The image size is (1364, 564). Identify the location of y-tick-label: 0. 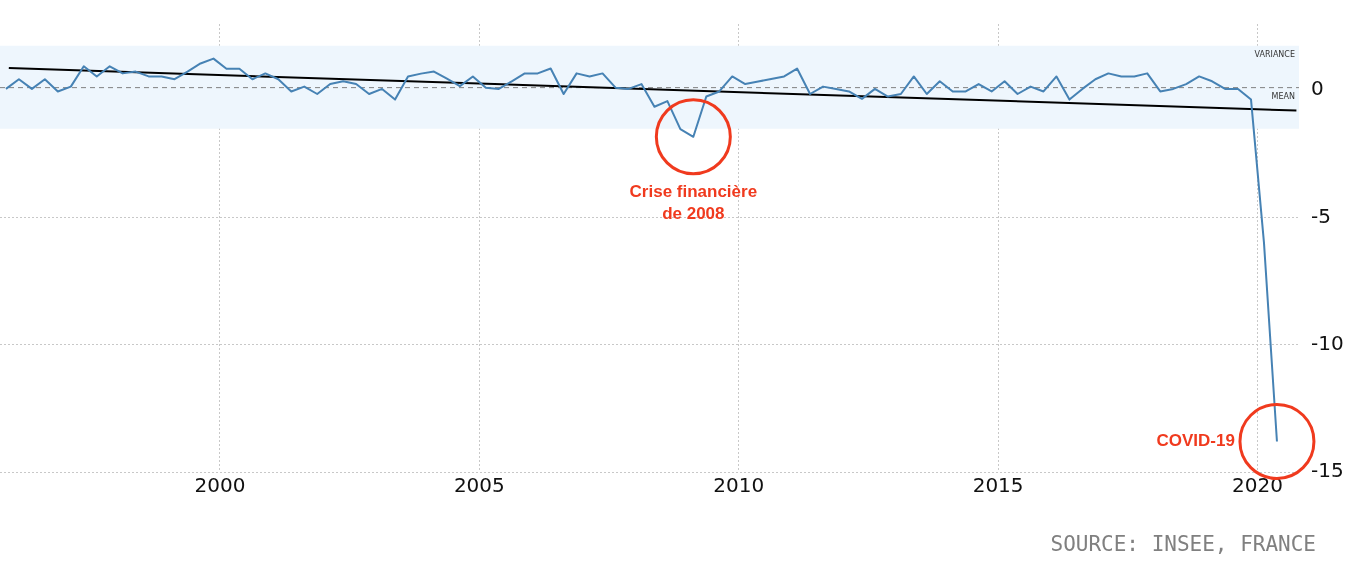
(1317, 88).